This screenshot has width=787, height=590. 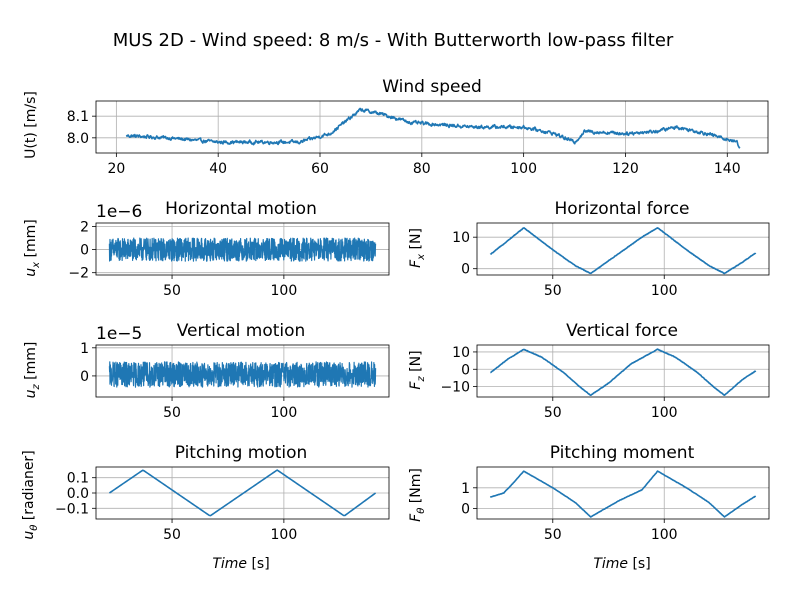 I want to click on chart-title: Horizontal motion, so click(x=241, y=209).